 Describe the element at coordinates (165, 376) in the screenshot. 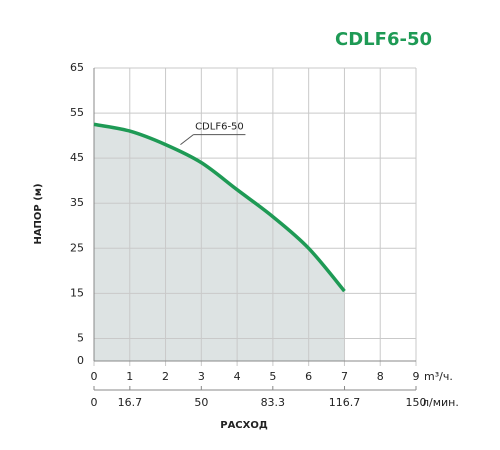

I see `x-tick-label: 2` at that location.